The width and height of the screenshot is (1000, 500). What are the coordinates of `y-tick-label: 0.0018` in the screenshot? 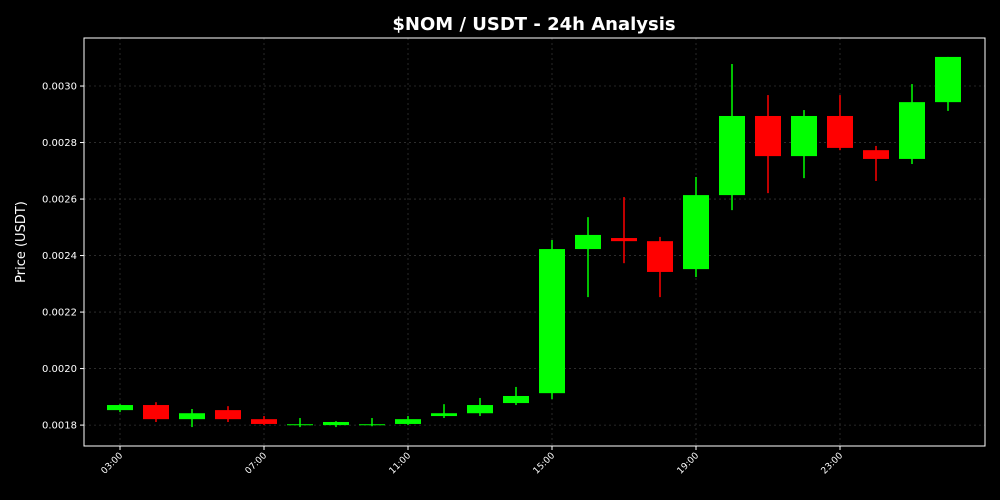 It's located at (59, 426).